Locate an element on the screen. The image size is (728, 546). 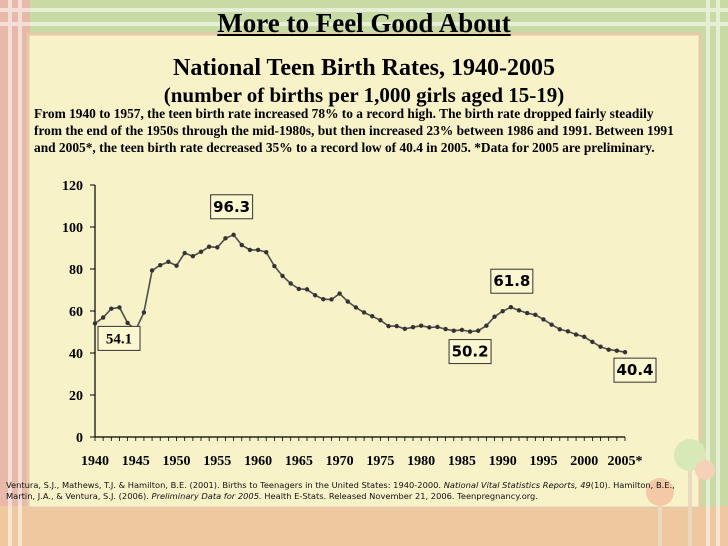
y-tick-label: 100 is located at coordinates (72, 228).